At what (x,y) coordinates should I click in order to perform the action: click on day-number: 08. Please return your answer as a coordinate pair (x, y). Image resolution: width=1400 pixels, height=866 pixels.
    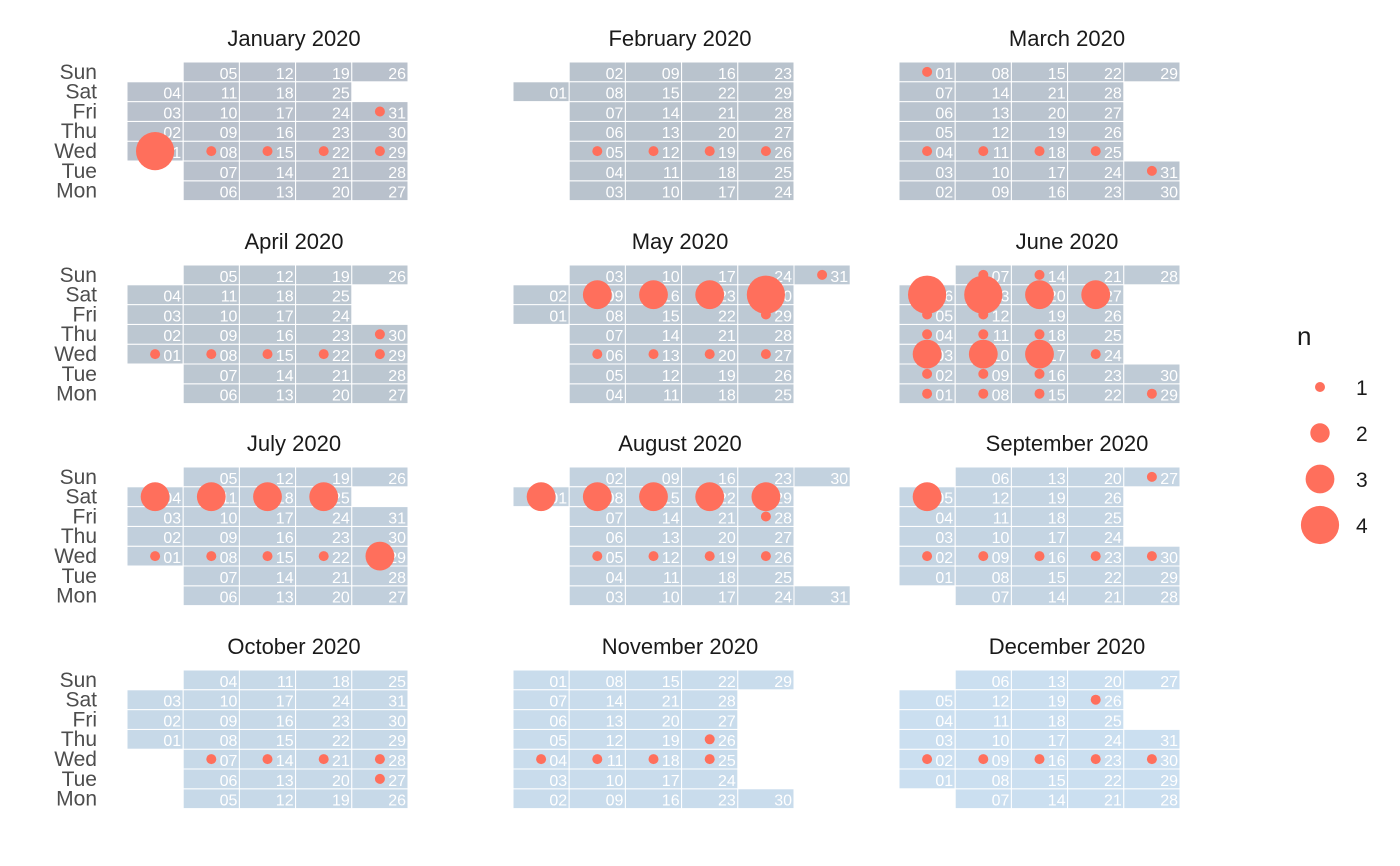
    Looking at the image, I should click on (1001, 74).